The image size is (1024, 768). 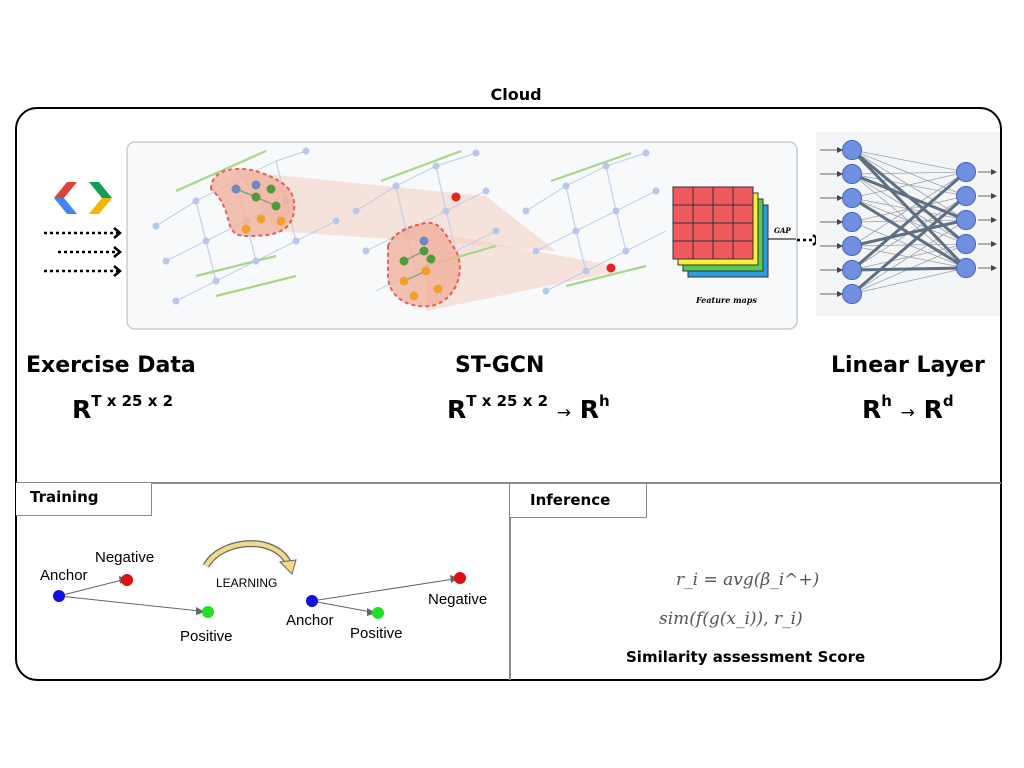 What do you see at coordinates (908, 407) in the screenshot?
I see `linear-layer-math: Rh → Rd` at bounding box center [908, 407].